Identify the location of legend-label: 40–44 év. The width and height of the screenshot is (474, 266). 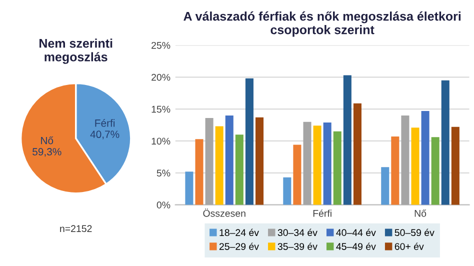
(356, 232).